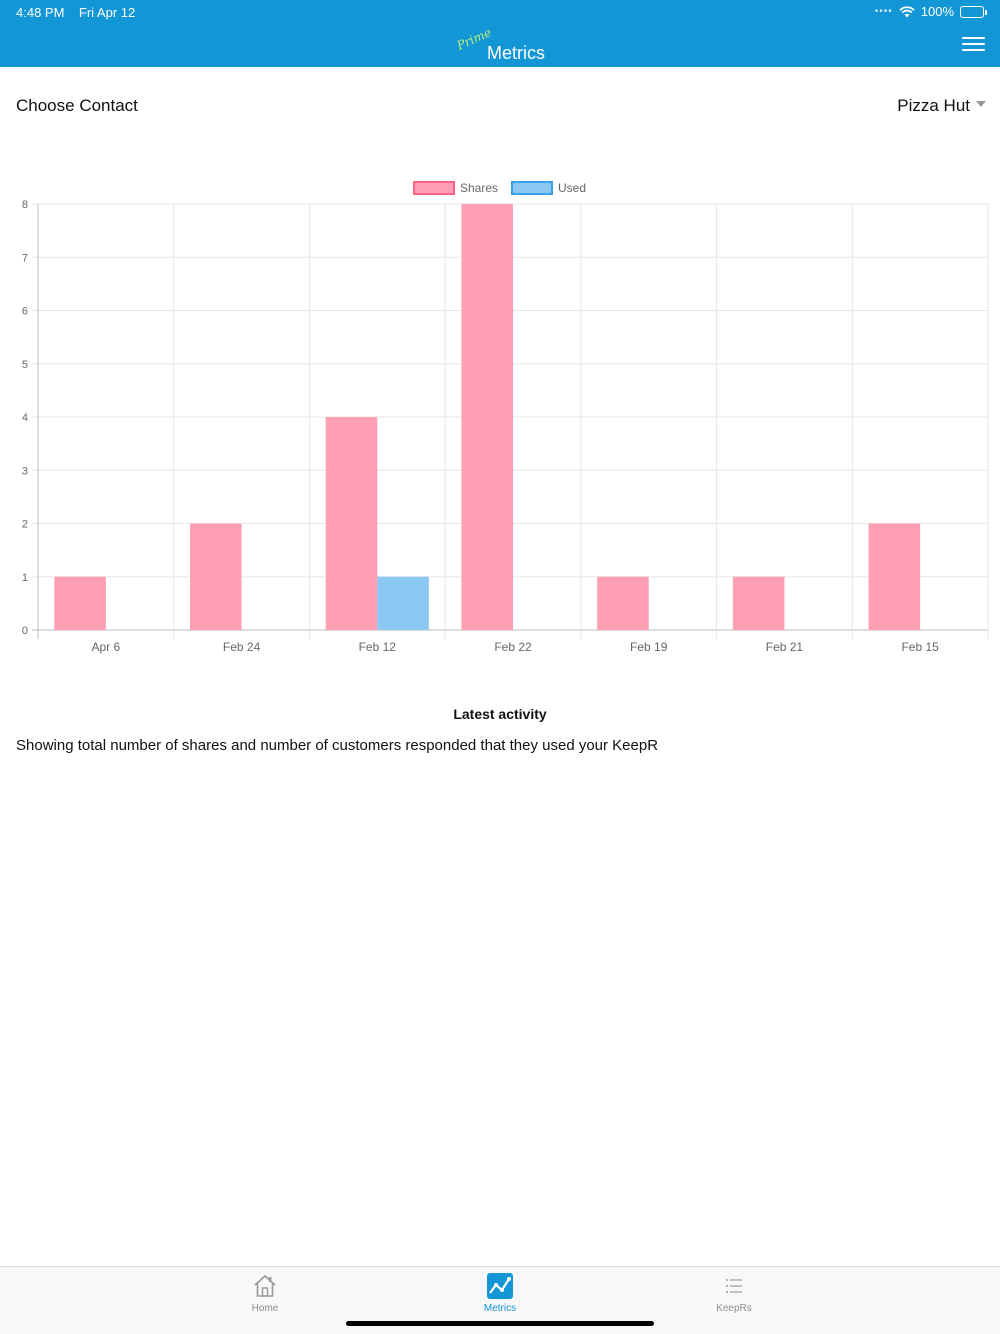 The width and height of the screenshot is (1000, 1334). Describe the element at coordinates (77, 105) in the screenshot. I see `contact-label: Choose Contact` at that location.